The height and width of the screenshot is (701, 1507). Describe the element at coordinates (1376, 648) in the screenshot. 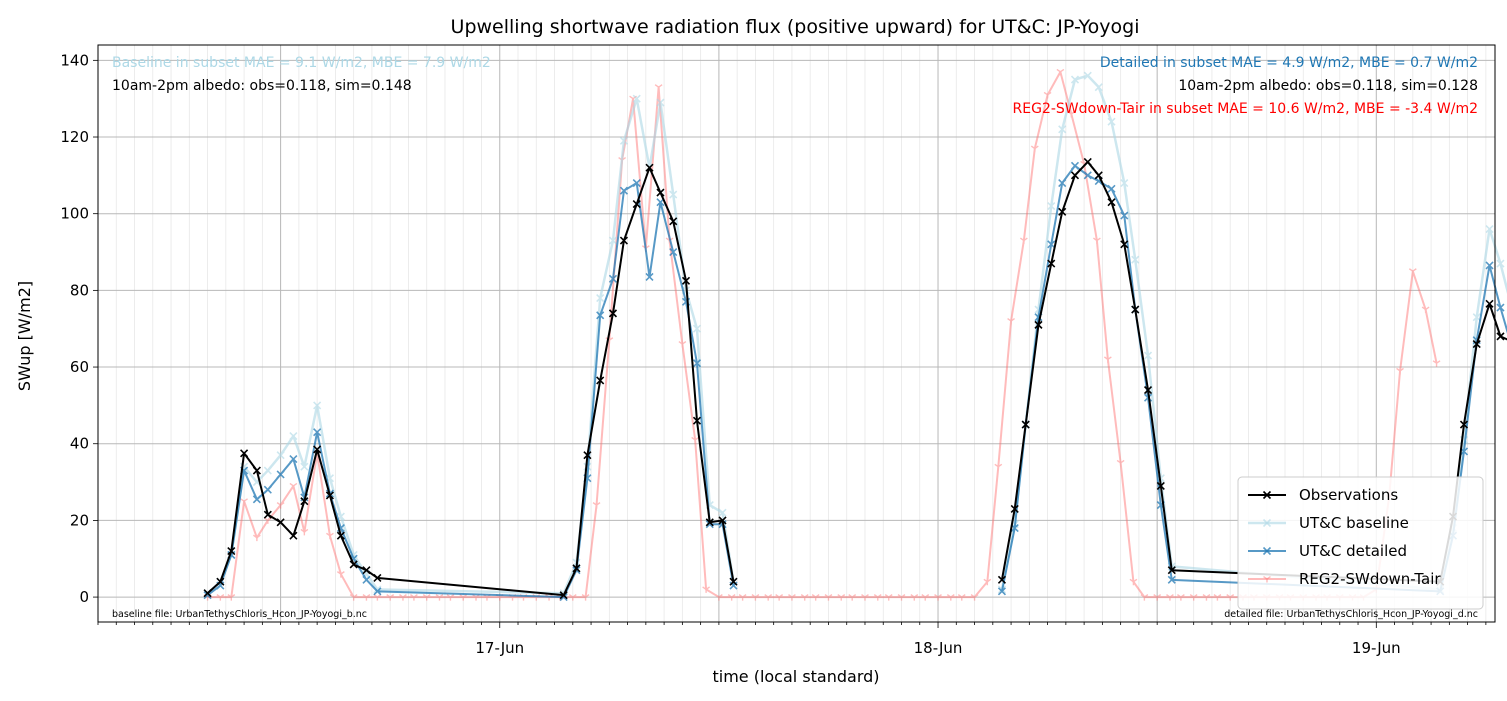

I see `x-tick-label: 19-Jun` at that location.